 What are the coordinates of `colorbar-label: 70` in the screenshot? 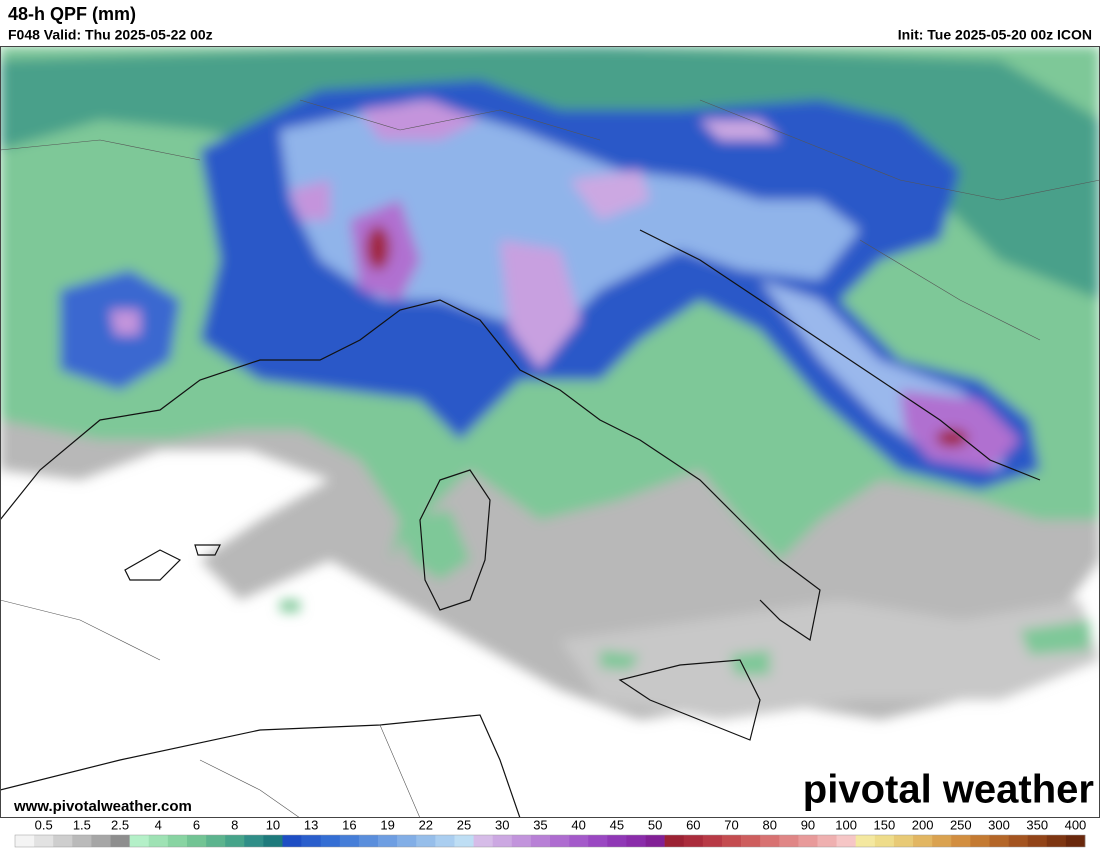 It's located at (731, 824).